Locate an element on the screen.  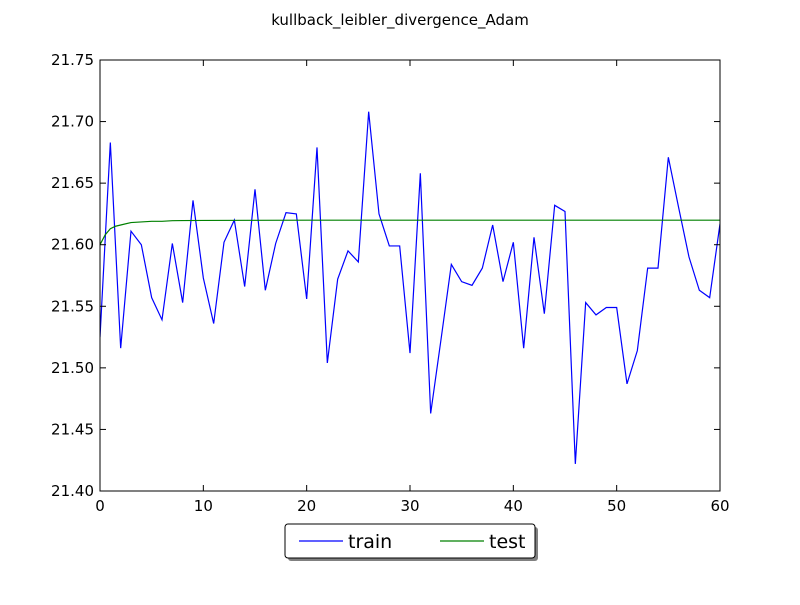
x-tick-label: 60 is located at coordinates (719, 506).